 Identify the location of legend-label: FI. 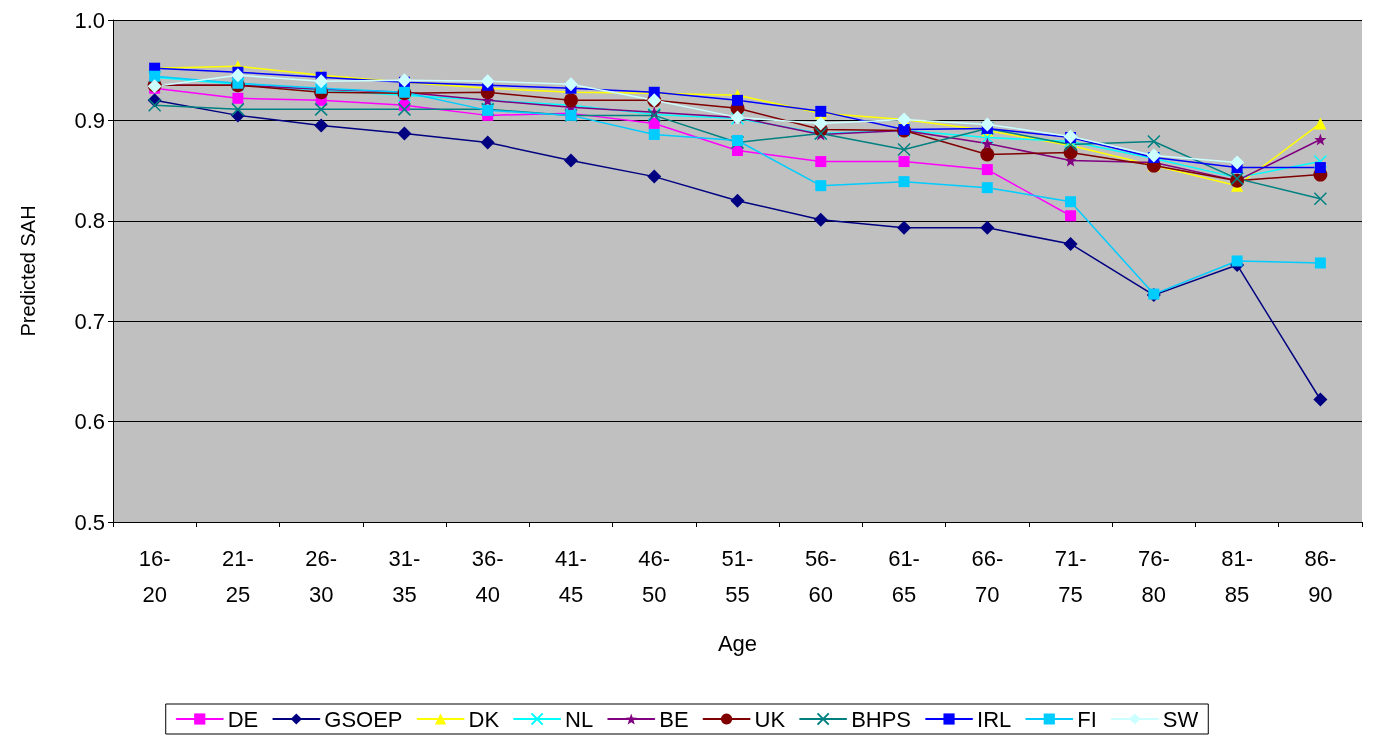
(1087, 719).